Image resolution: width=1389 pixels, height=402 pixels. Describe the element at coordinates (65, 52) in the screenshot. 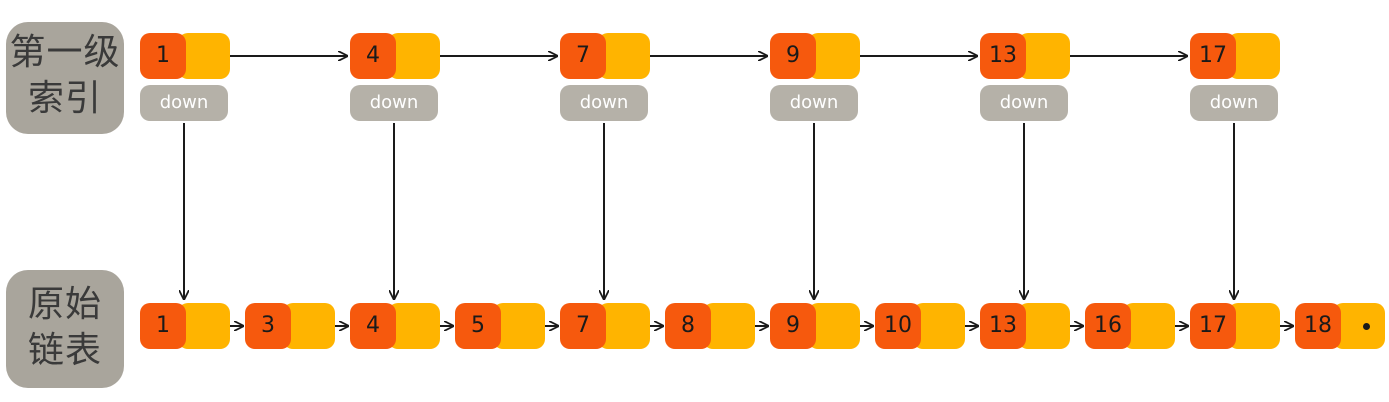

I see `level1-label-line1: 第一级` at that location.